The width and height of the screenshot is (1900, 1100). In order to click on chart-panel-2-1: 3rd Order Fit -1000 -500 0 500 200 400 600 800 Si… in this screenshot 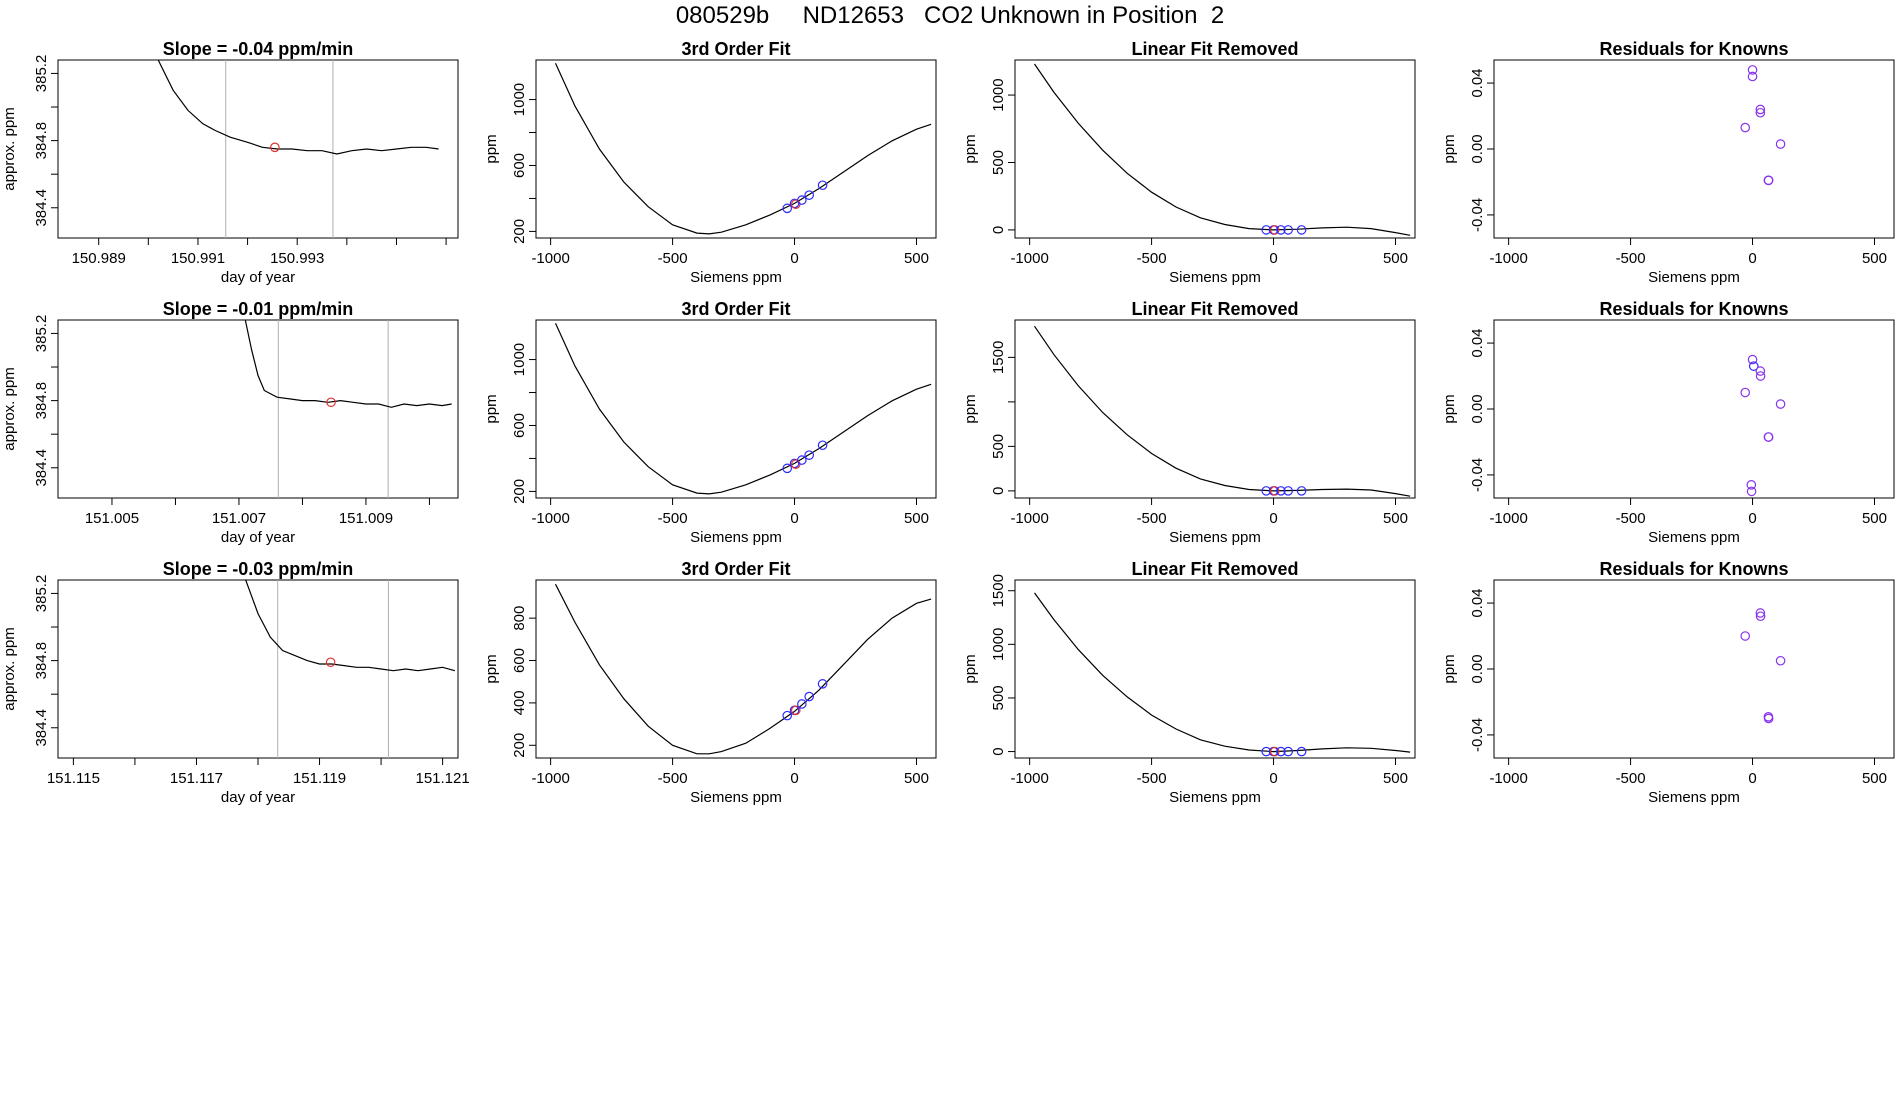, I will do `click(710, 682)`.